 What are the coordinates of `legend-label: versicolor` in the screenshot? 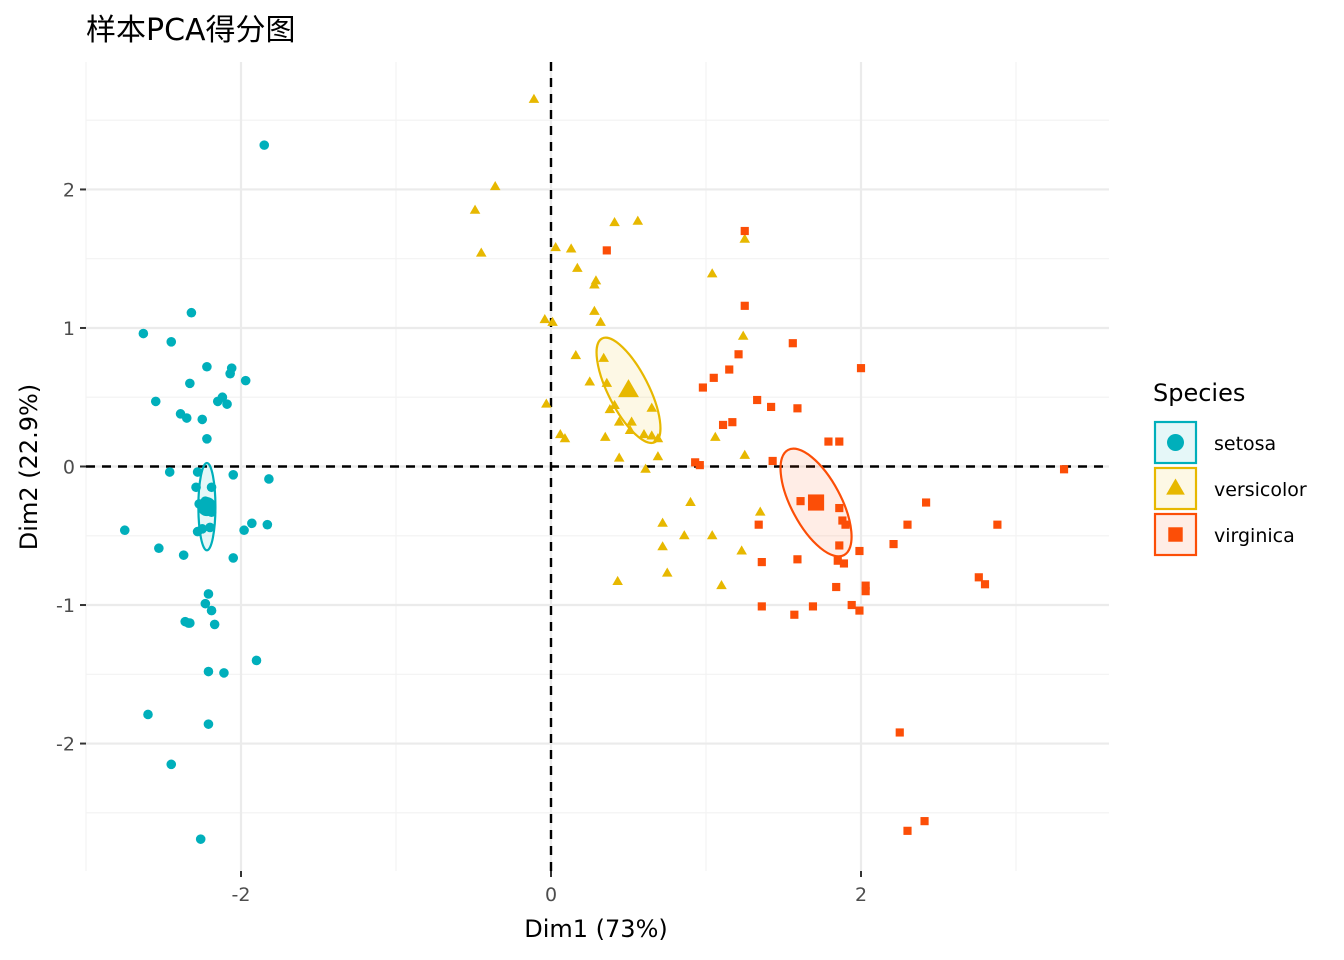 It's located at (1260, 490).